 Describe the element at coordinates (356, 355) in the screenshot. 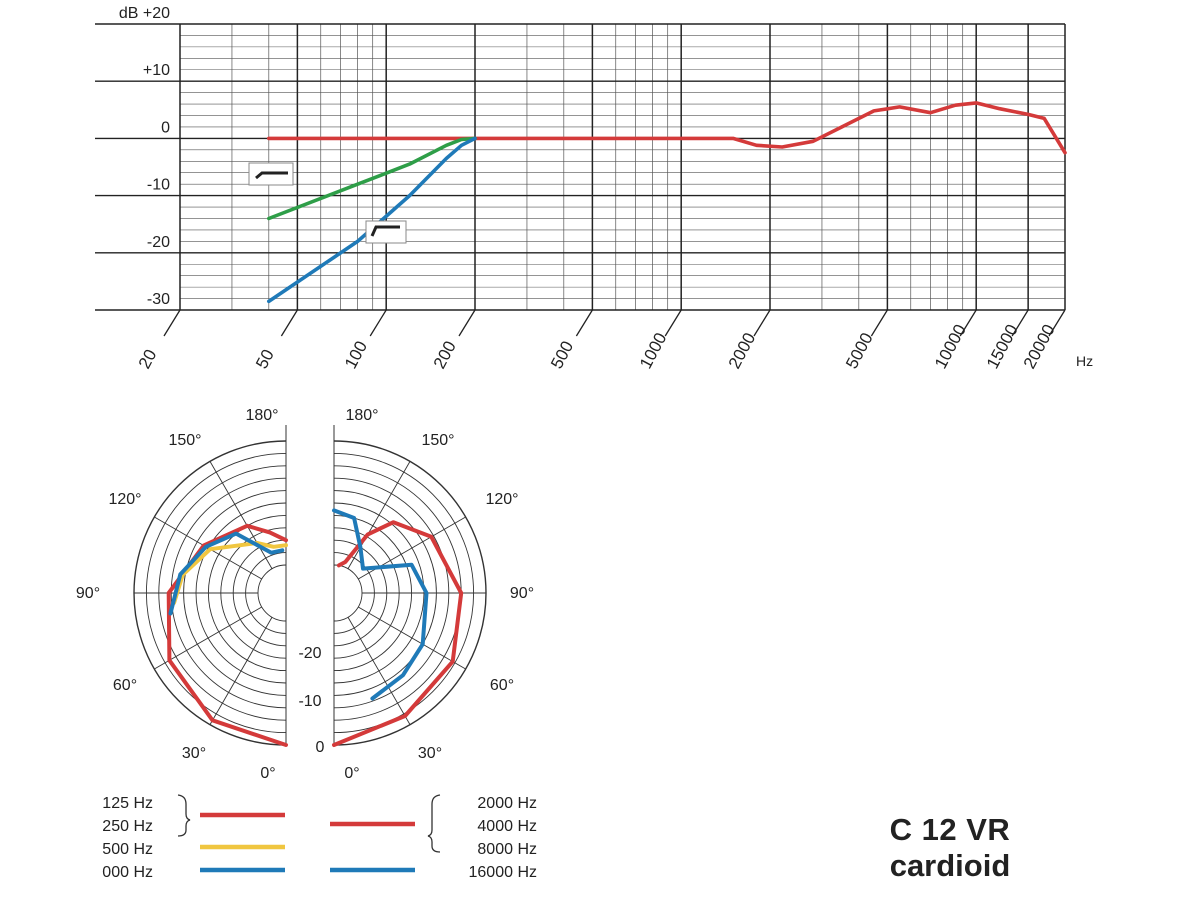

I see `x-tick-label: 100` at that location.